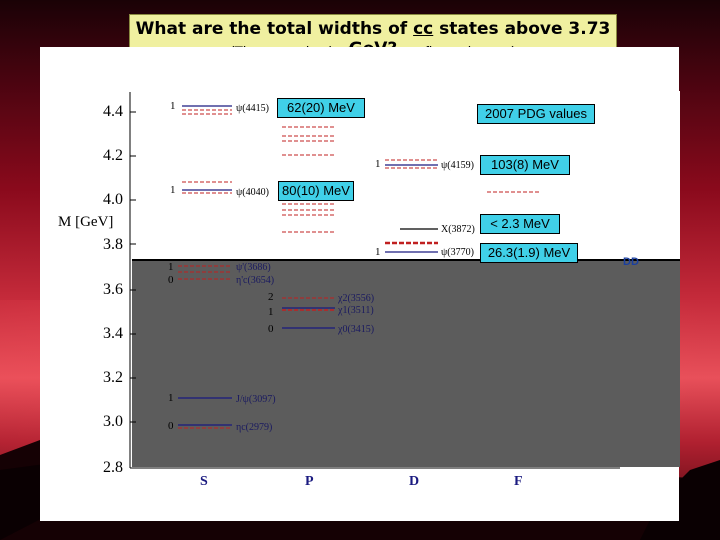 The image size is (720, 540). I want to click on state-name: ψ(4040), so click(252, 192).